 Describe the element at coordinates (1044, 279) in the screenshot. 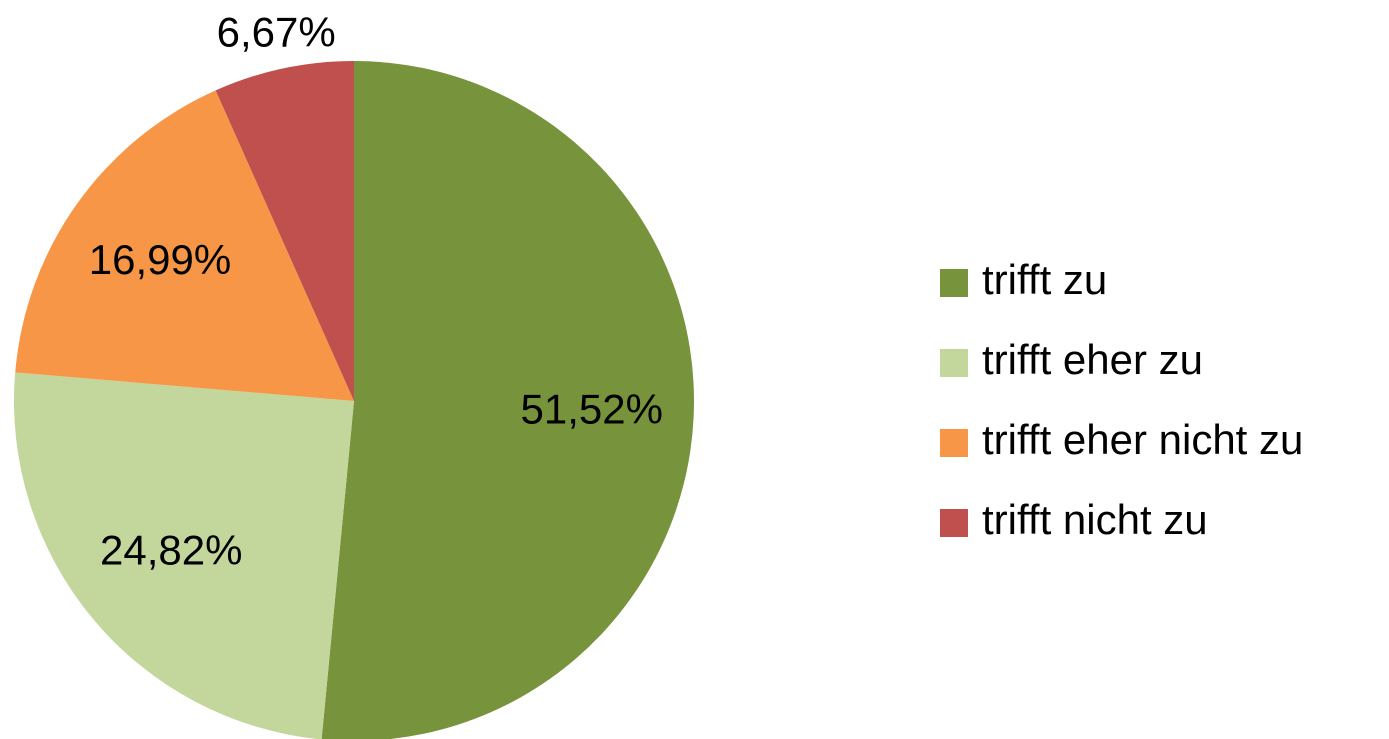

I see `legend-label: trifft zu` at that location.